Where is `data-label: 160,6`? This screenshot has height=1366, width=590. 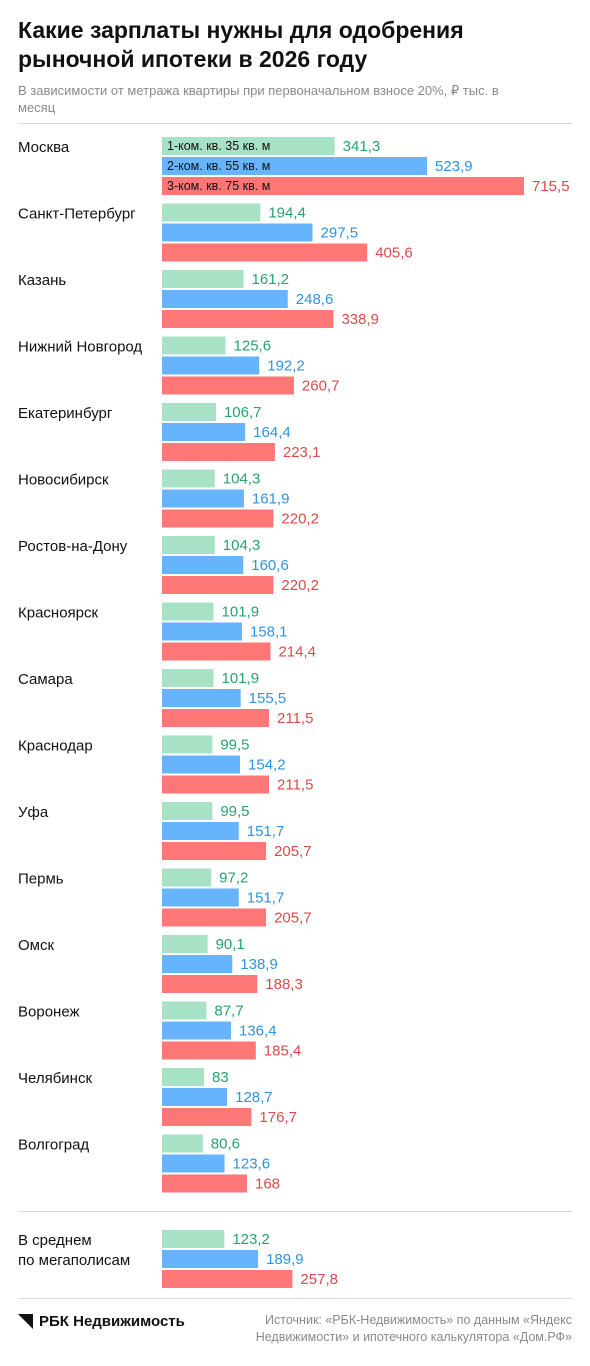 data-label: 160,6 is located at coordinates (270, 565).